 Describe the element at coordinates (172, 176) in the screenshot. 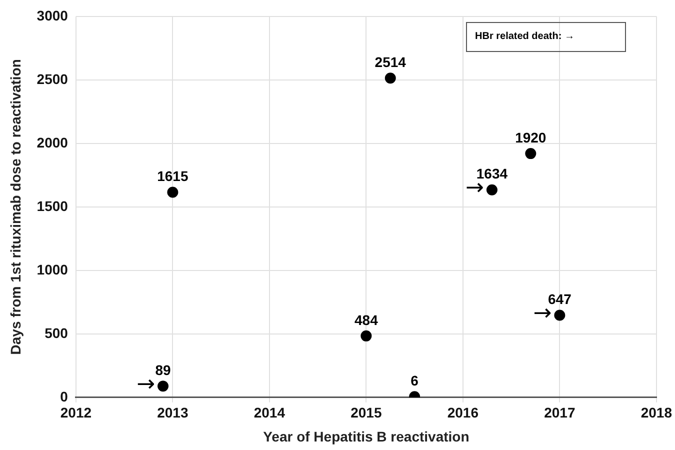

I see `data-label: 1615` at that location.